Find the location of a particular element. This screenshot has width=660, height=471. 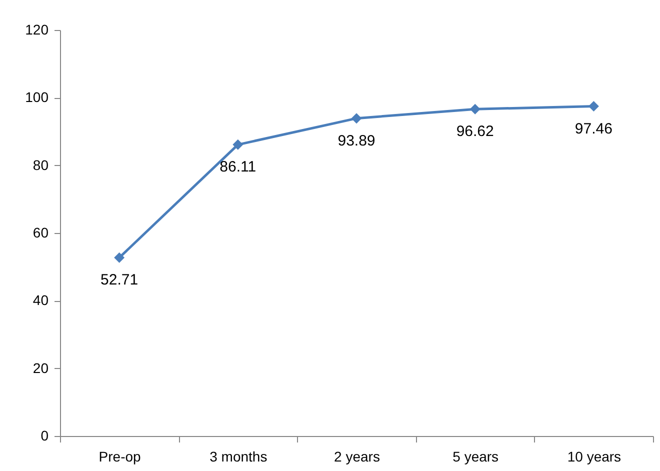

y-tick-label: 60 is located at coordinates (40, 232).